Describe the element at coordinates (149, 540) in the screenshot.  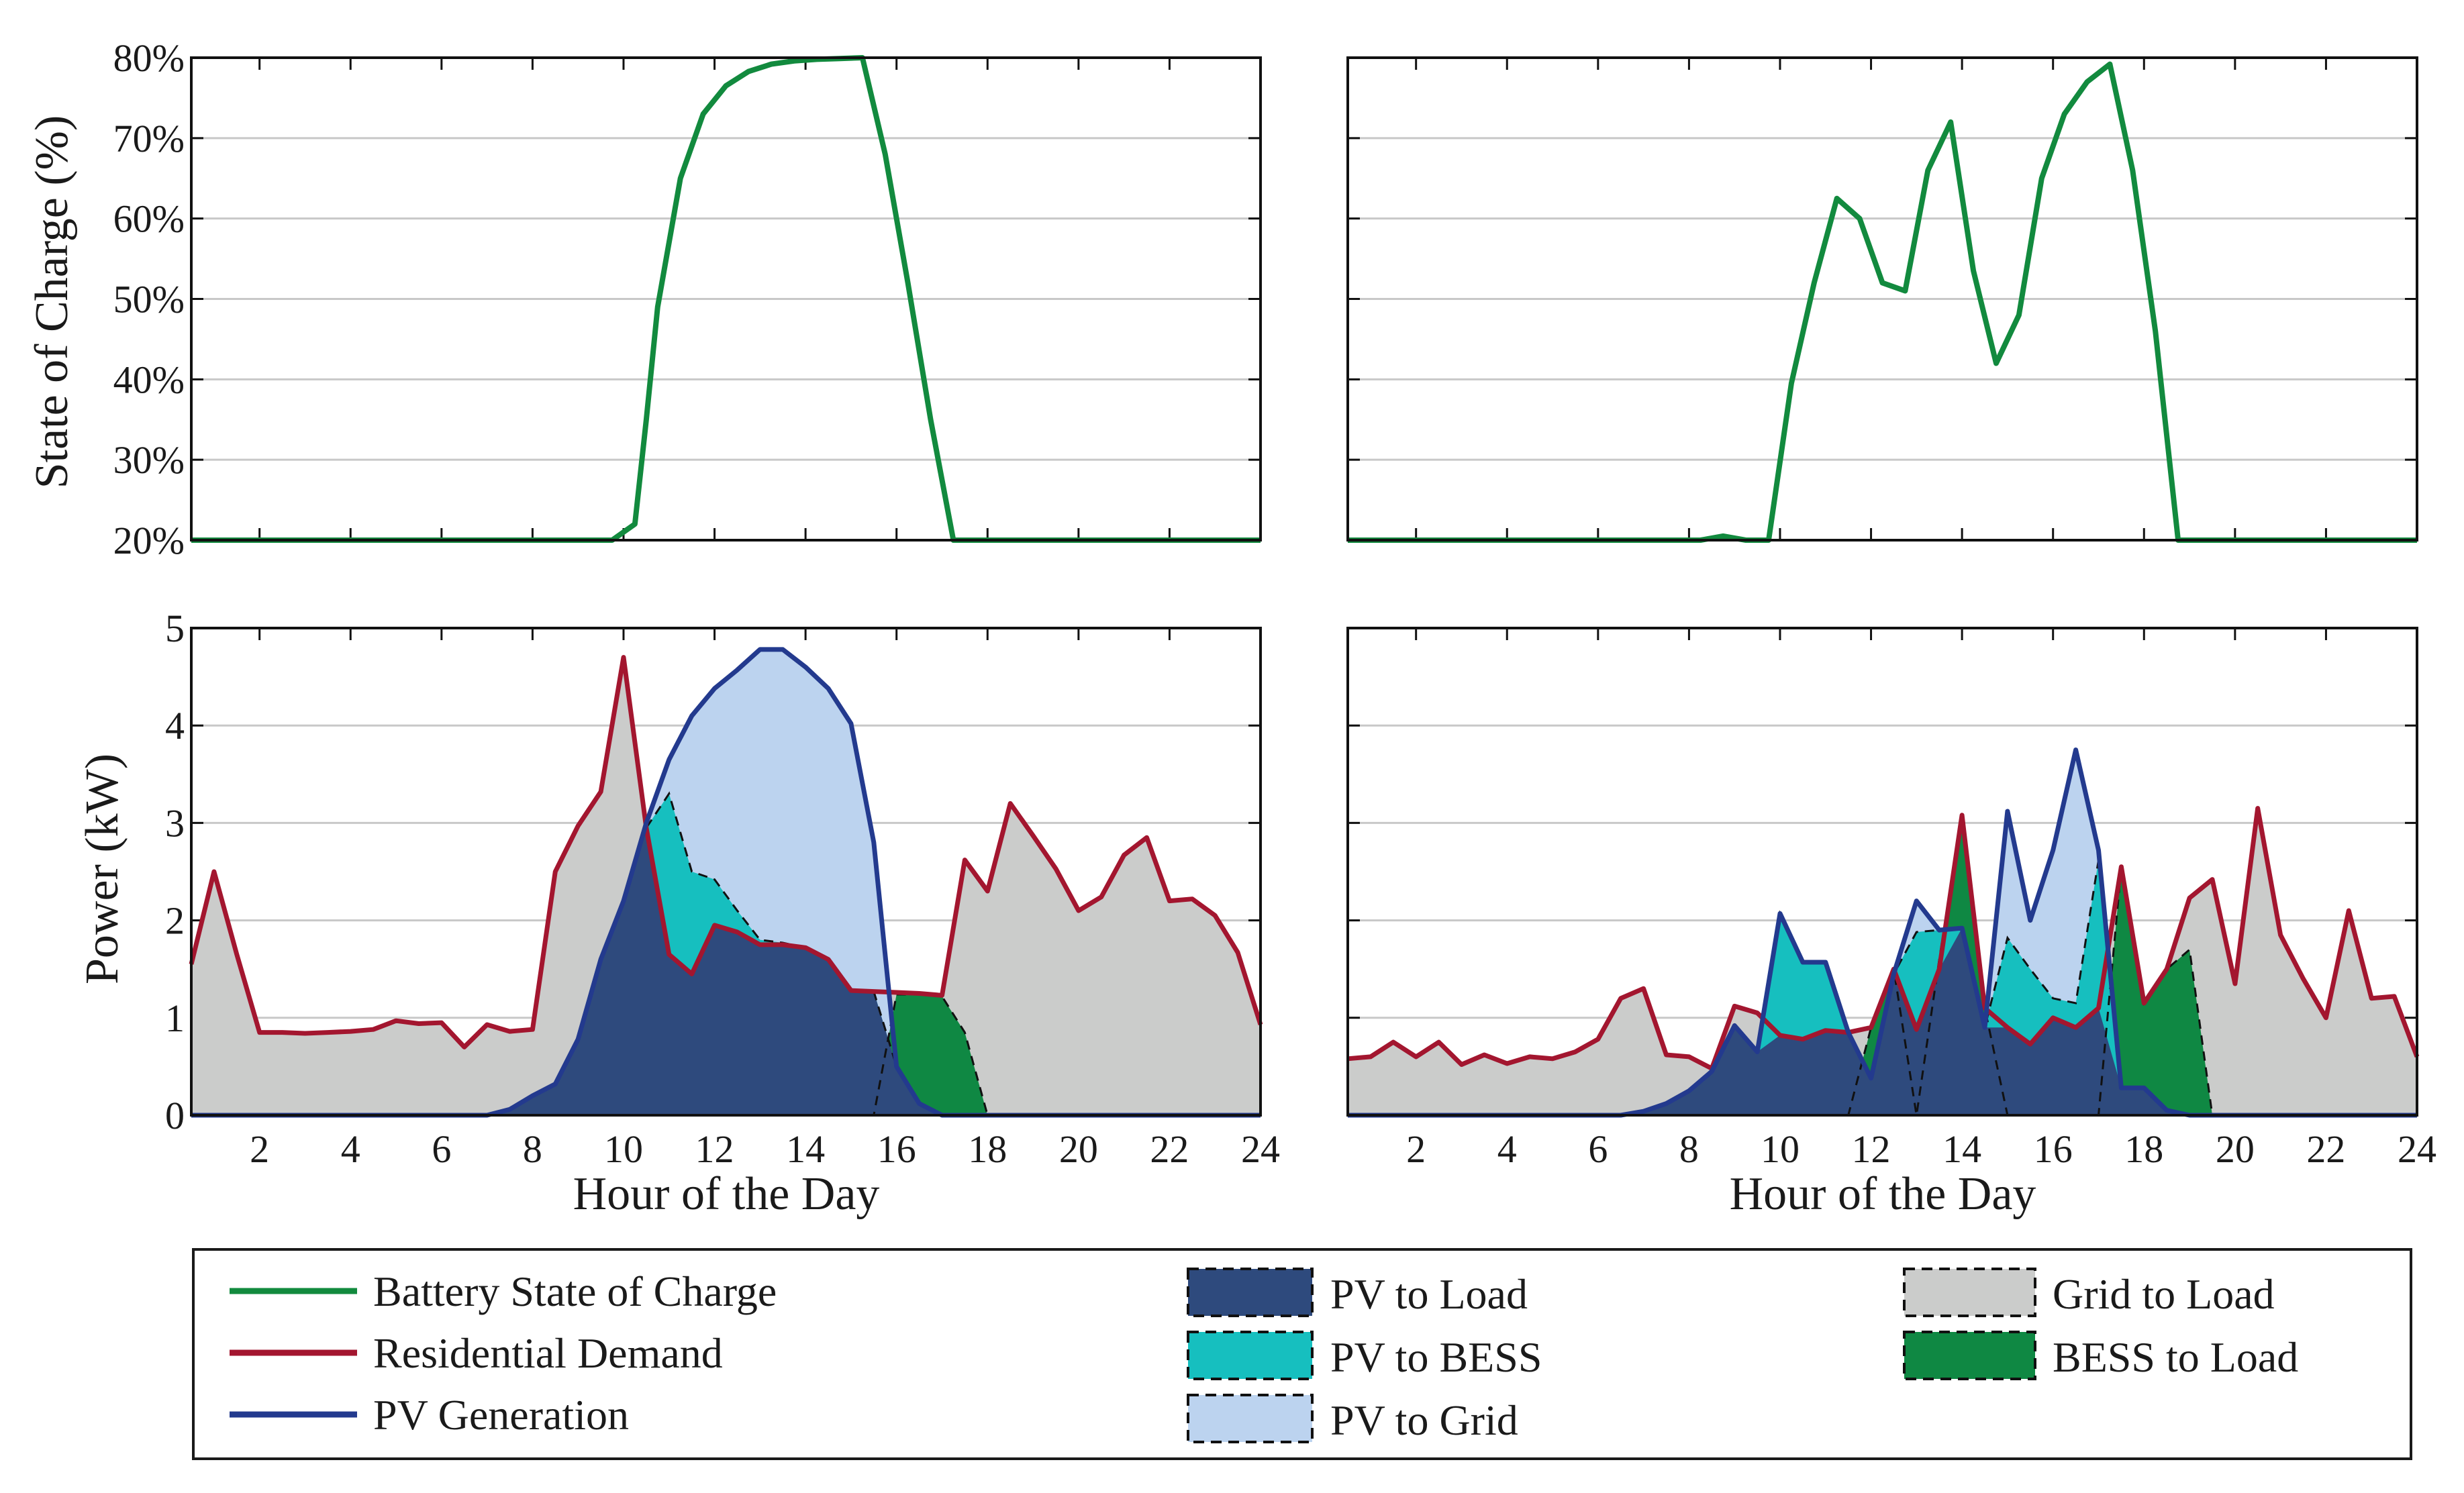
I see `y-tick-label: 20%` at that location.